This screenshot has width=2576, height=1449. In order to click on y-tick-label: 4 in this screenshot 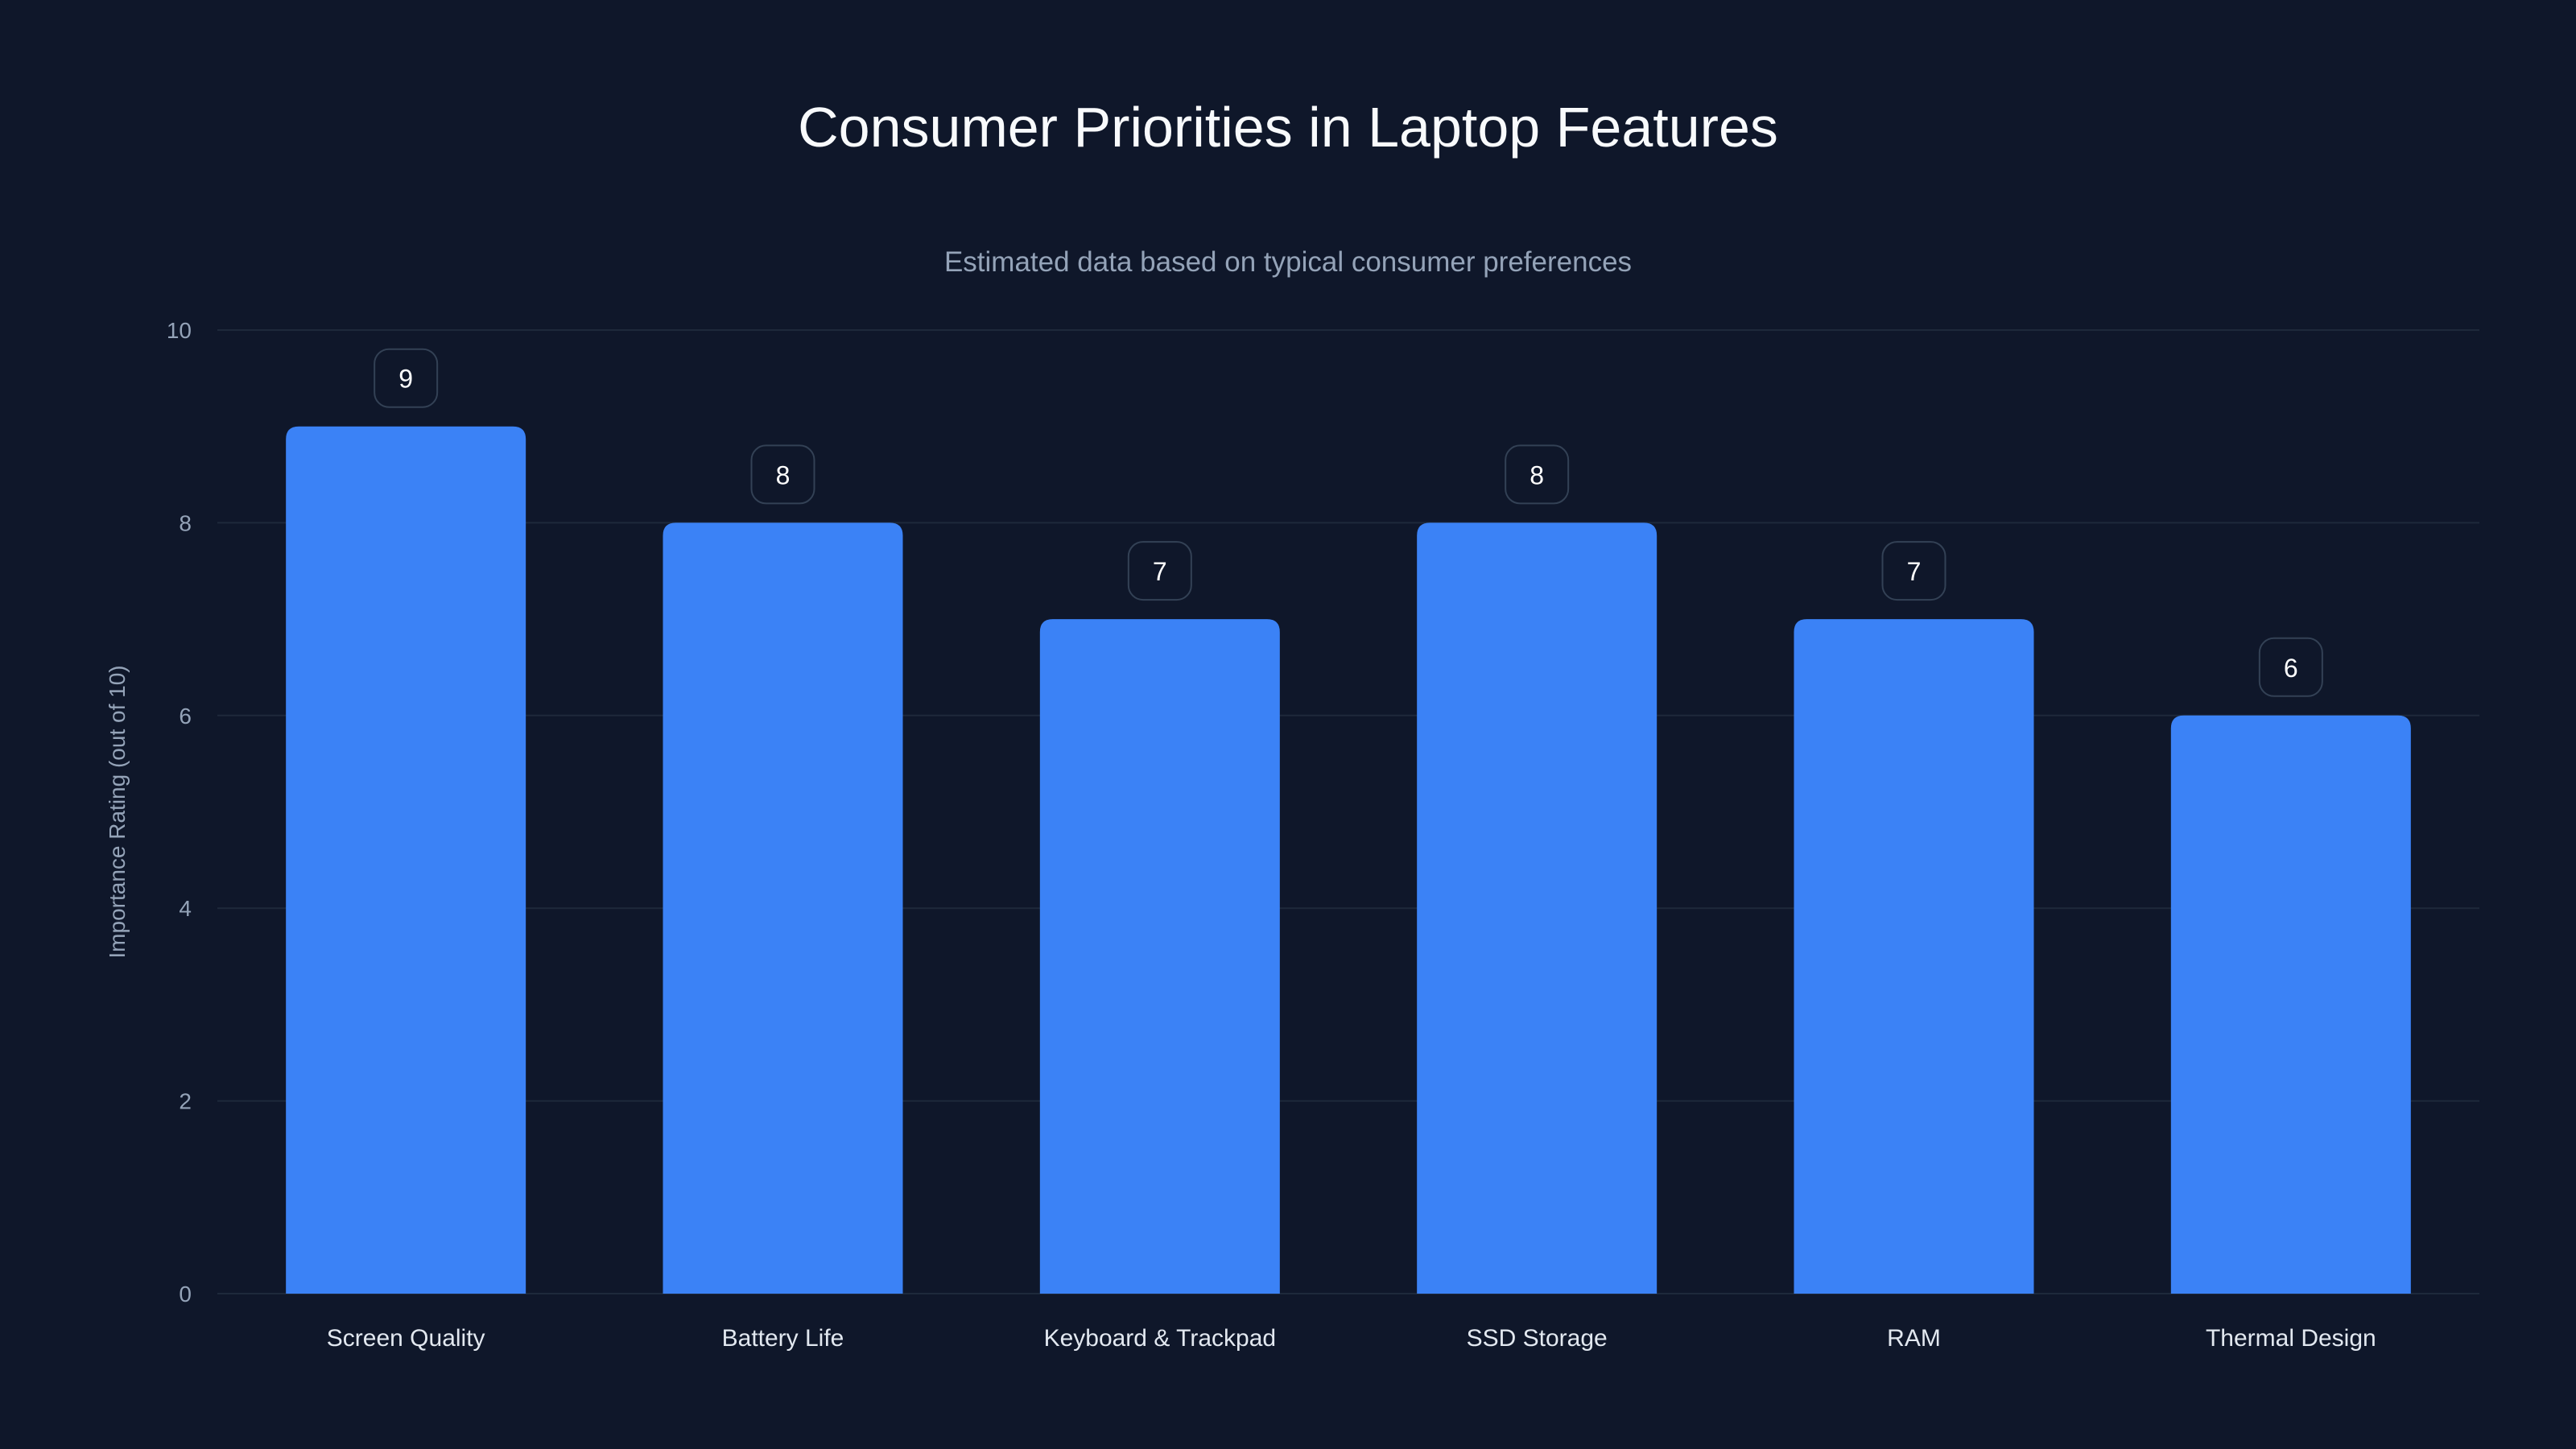, I will do `click(185, 908)`.